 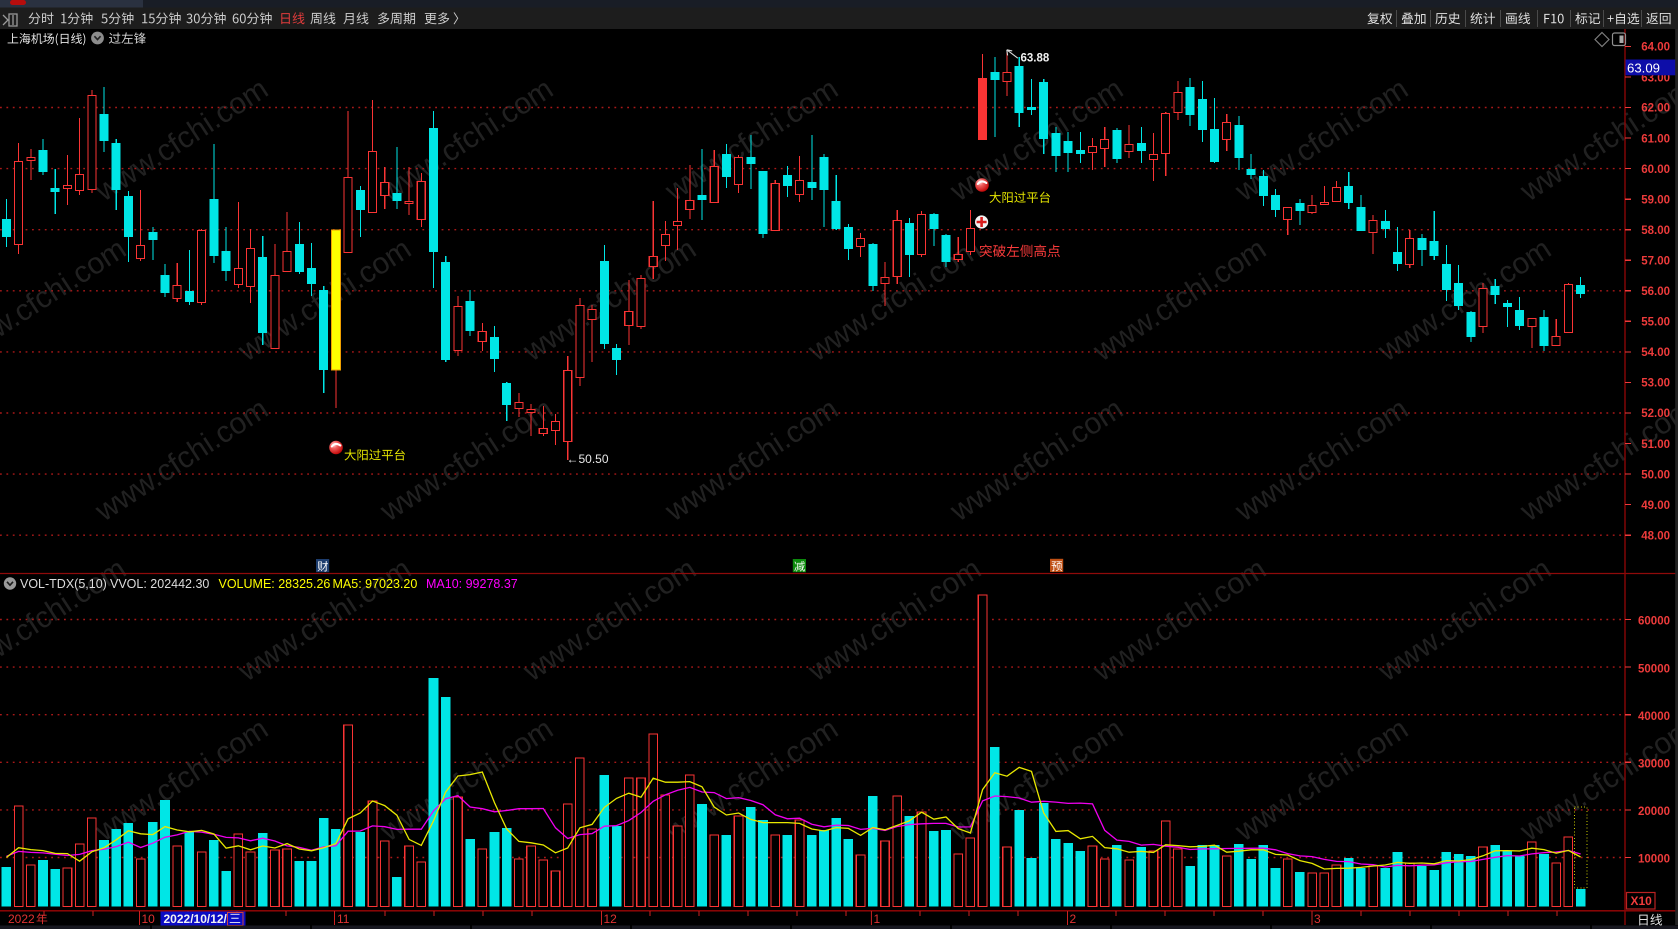 I want to click on svg-text: 60.00, so click(x=1655, y=170).